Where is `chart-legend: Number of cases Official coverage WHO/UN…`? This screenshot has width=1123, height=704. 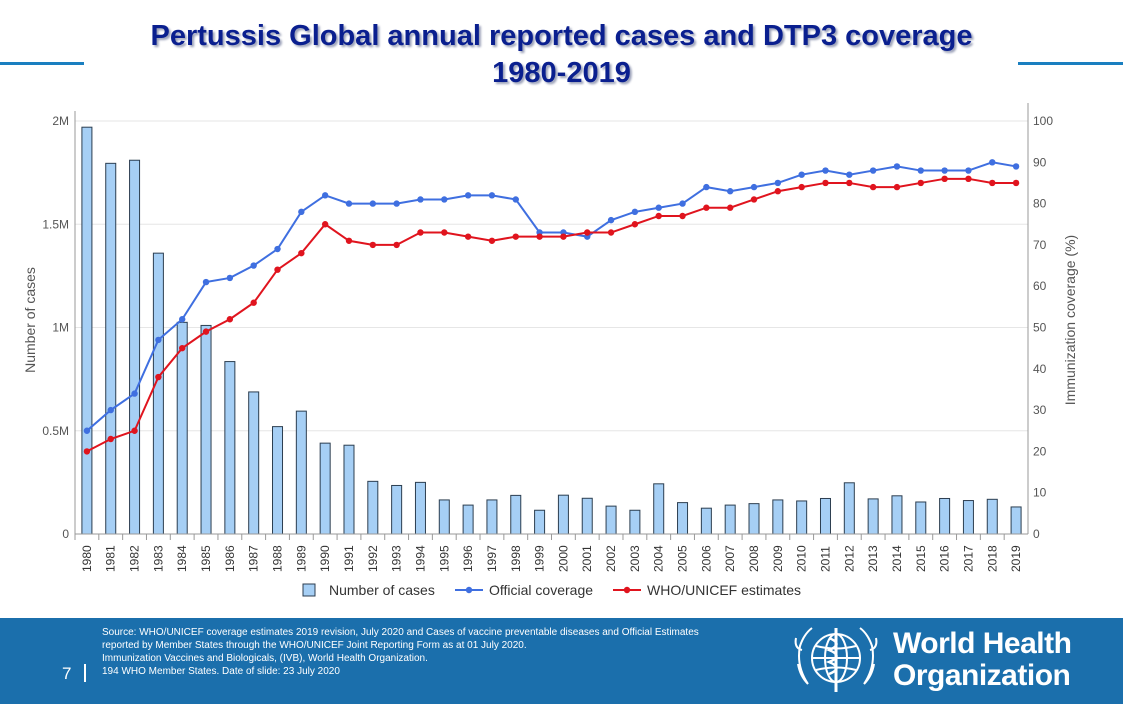 chart-legend: Number of cases Official coverage WHO/UN… is located at coordinates (551, 590).